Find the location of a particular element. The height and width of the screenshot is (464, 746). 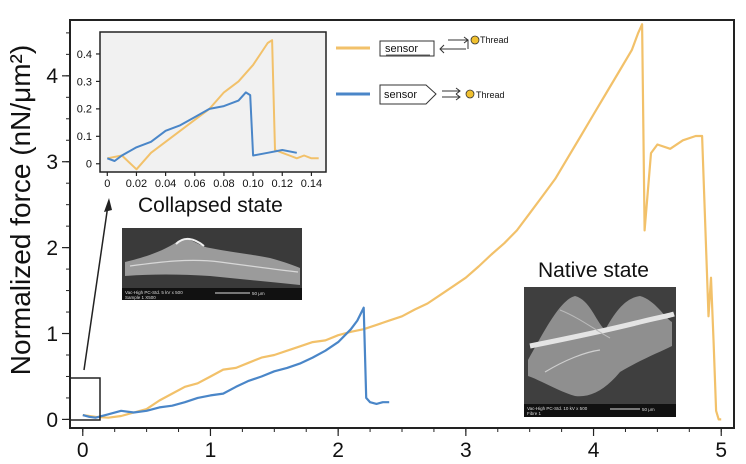

x-tick-label: 5 is located at coordinates (721, 450).